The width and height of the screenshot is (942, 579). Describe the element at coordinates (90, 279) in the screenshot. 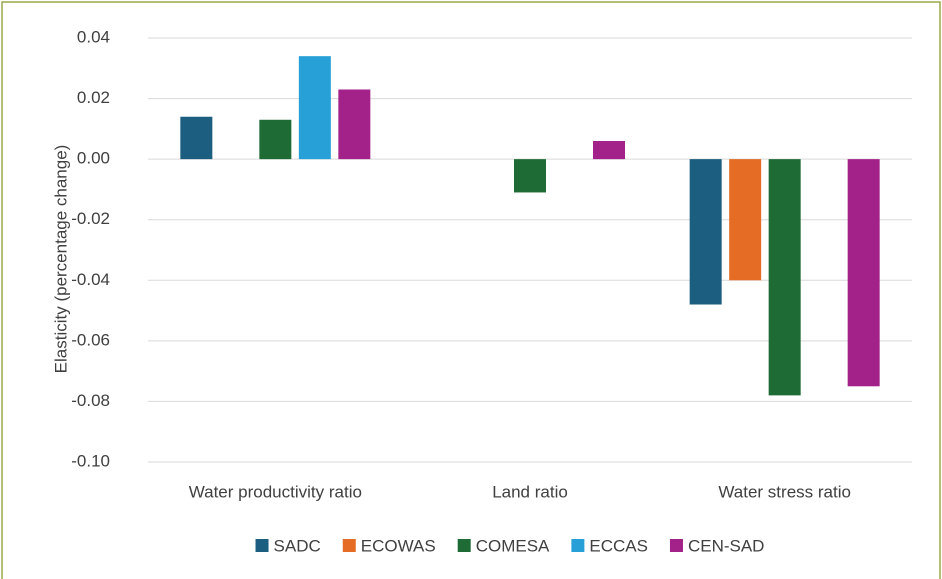

I see `y-tick-label: -0.04` at that location.